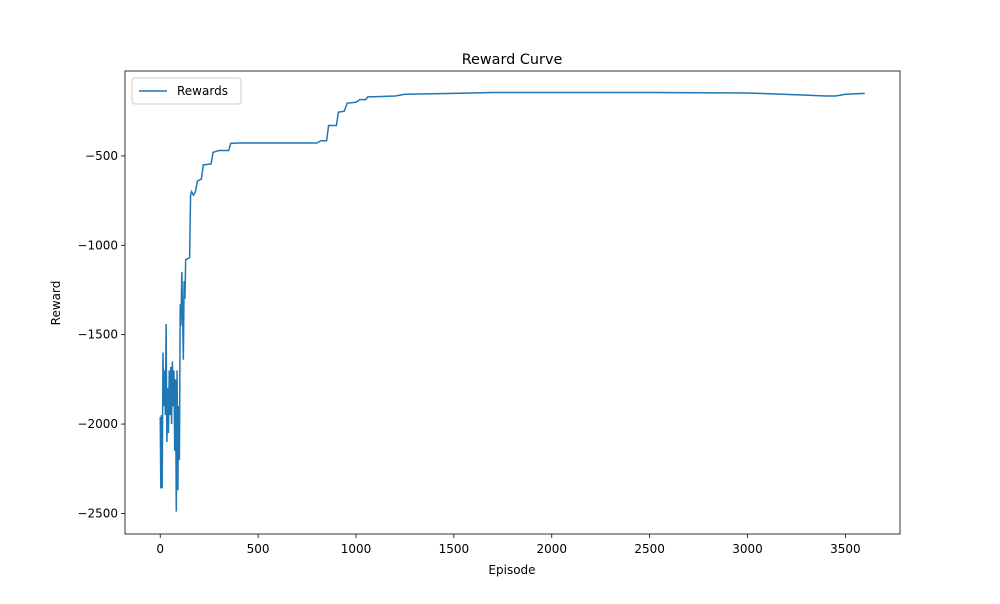 The height and width of the screenshot is (604, 1000). I want to click on x-tick-label: 1500, so click(454, 549).